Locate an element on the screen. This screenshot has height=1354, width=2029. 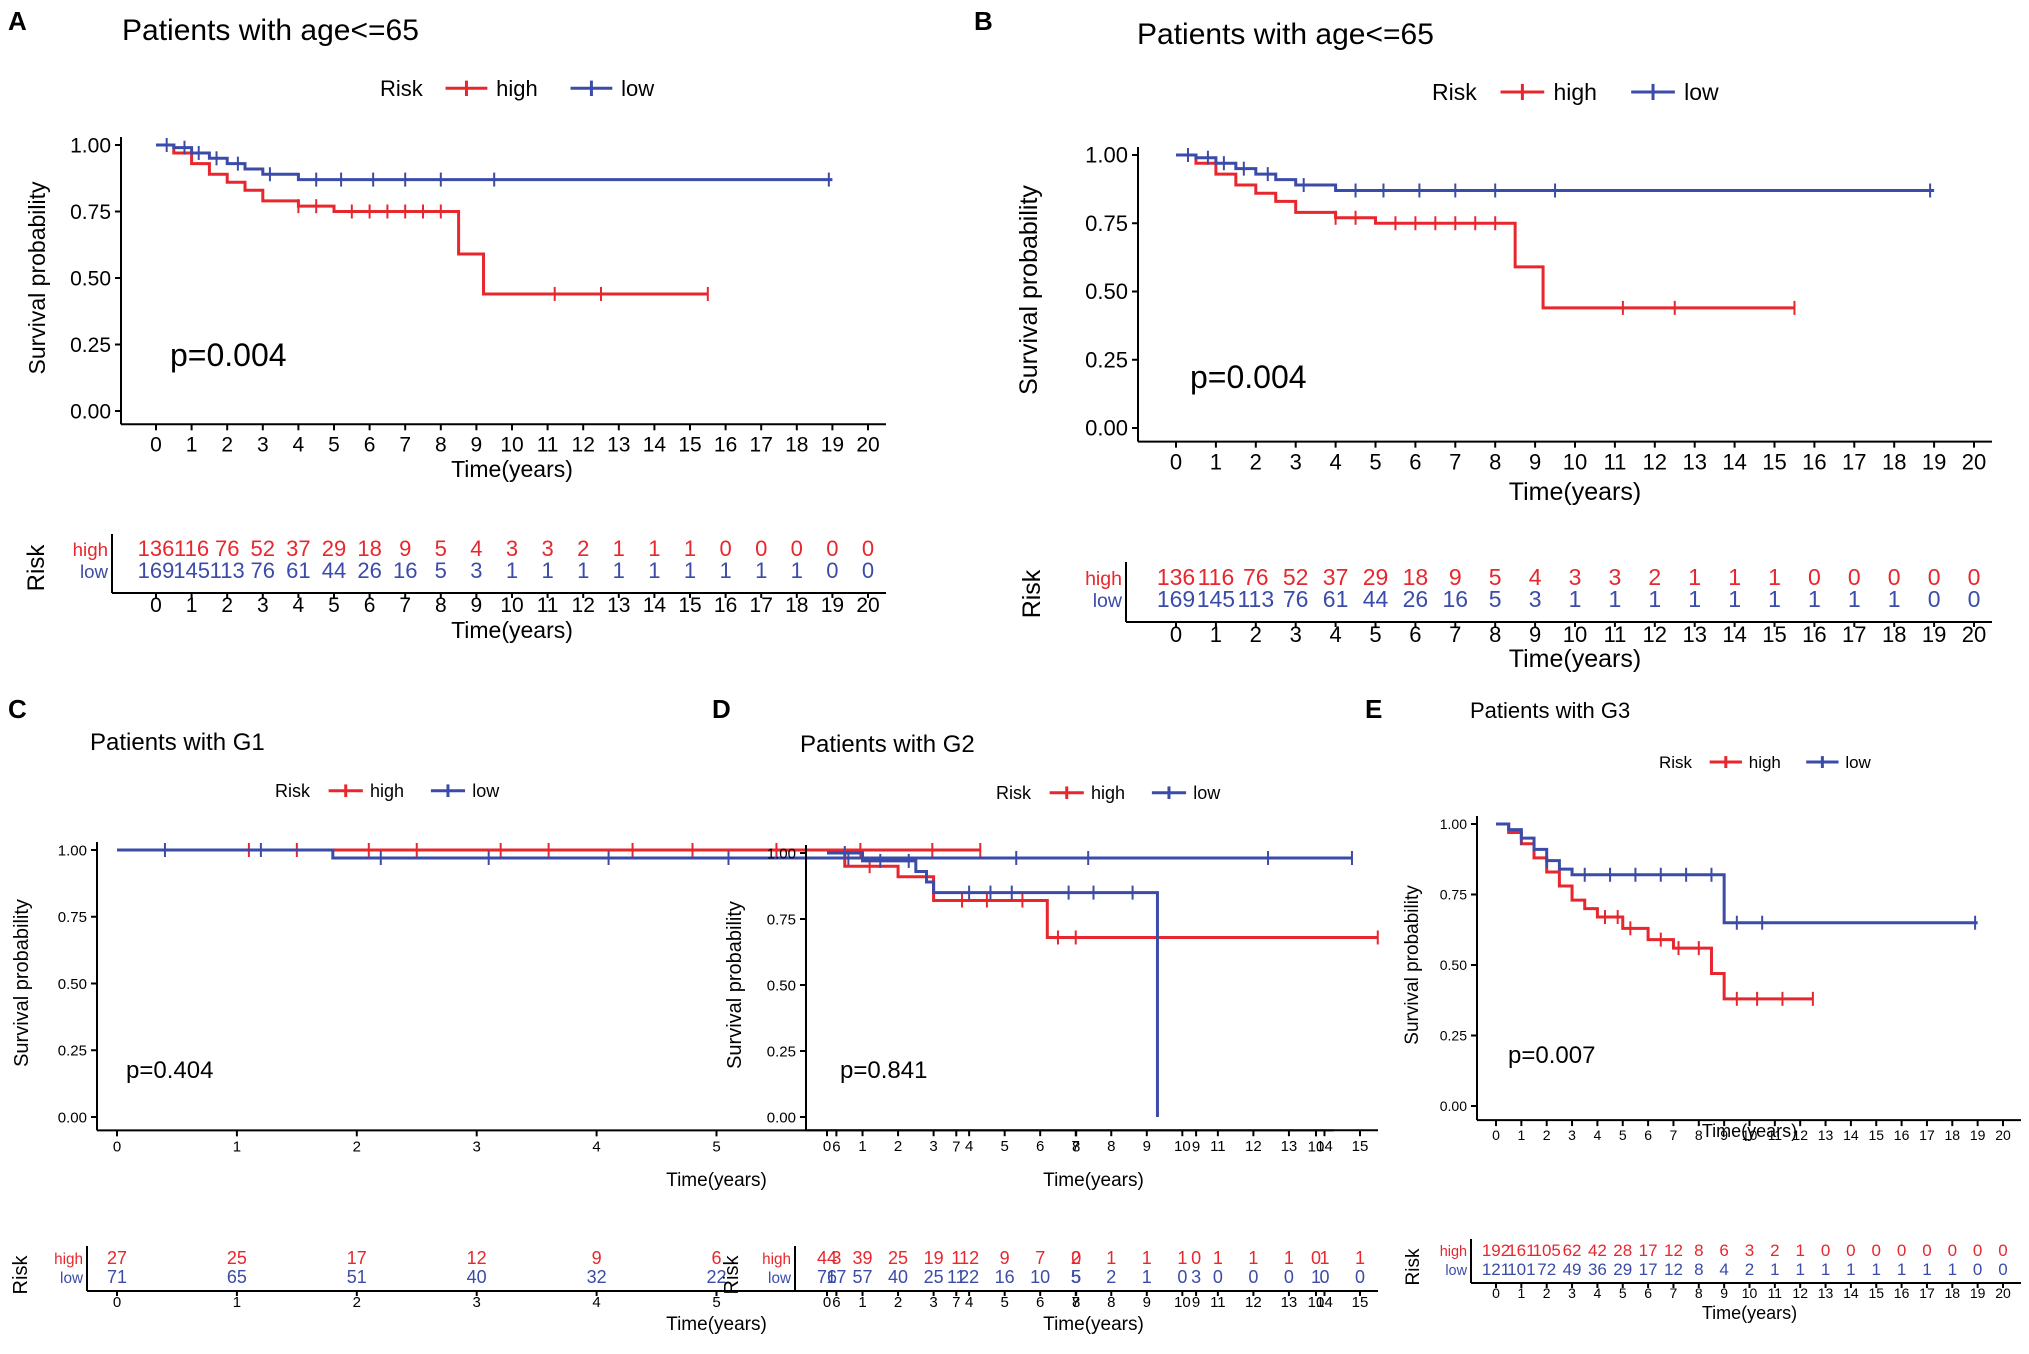
risk-count-low: 49 is located at coordinates (1572, 1269).